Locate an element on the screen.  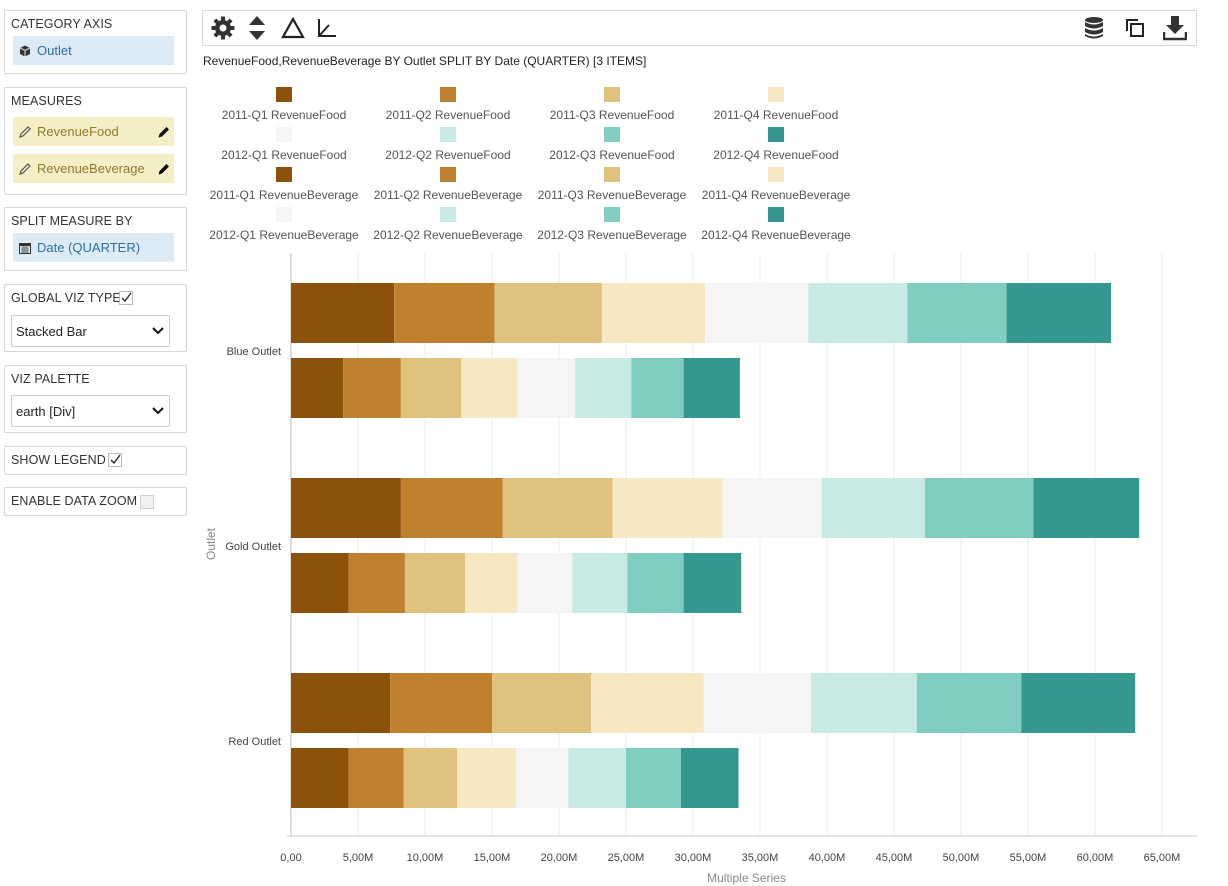
legend-label: 2011-Q3 RevenueBeverage is located at coordinates (612, 195).